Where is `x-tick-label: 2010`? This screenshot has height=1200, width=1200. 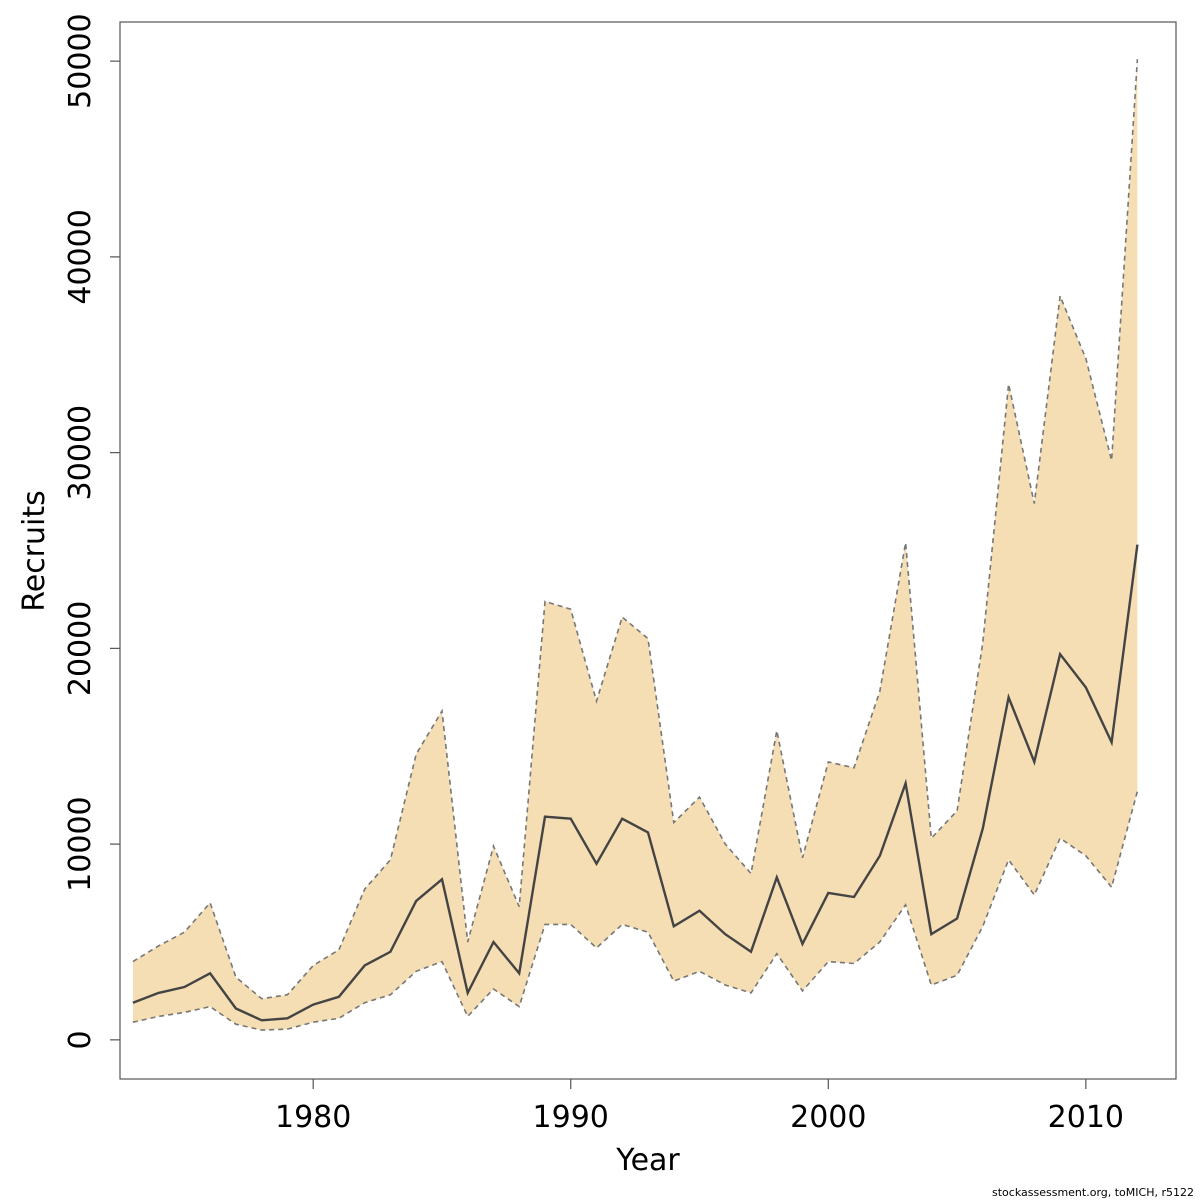
x-tick-label: 2010 is located at coordinates (1086, 1117).